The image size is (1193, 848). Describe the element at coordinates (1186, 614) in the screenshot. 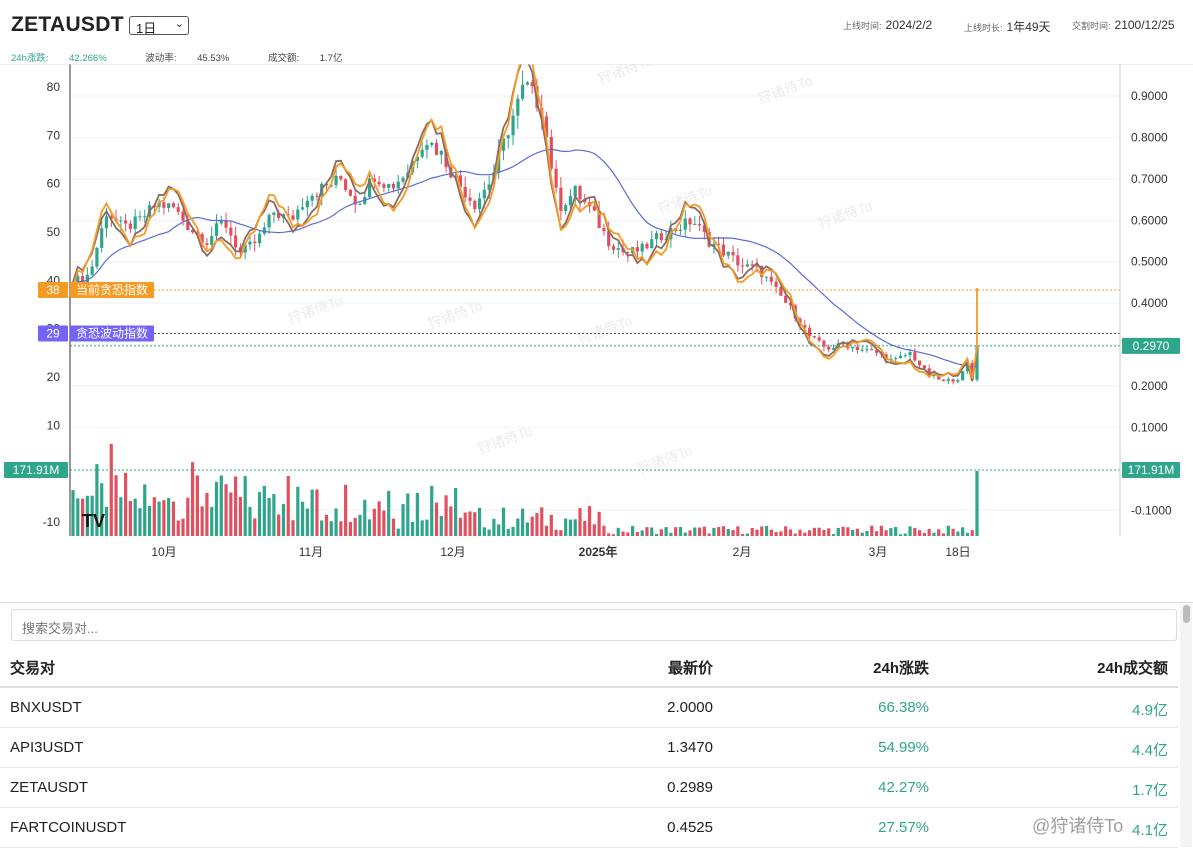

I see `scroll-thumb` at that location.